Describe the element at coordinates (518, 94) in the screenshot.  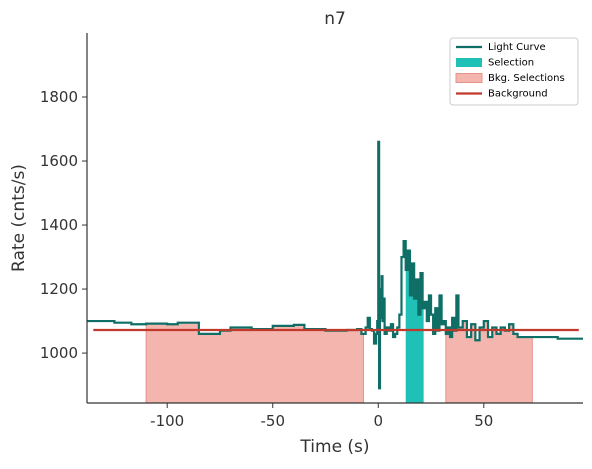
I see `legend-label: Background` at that location.